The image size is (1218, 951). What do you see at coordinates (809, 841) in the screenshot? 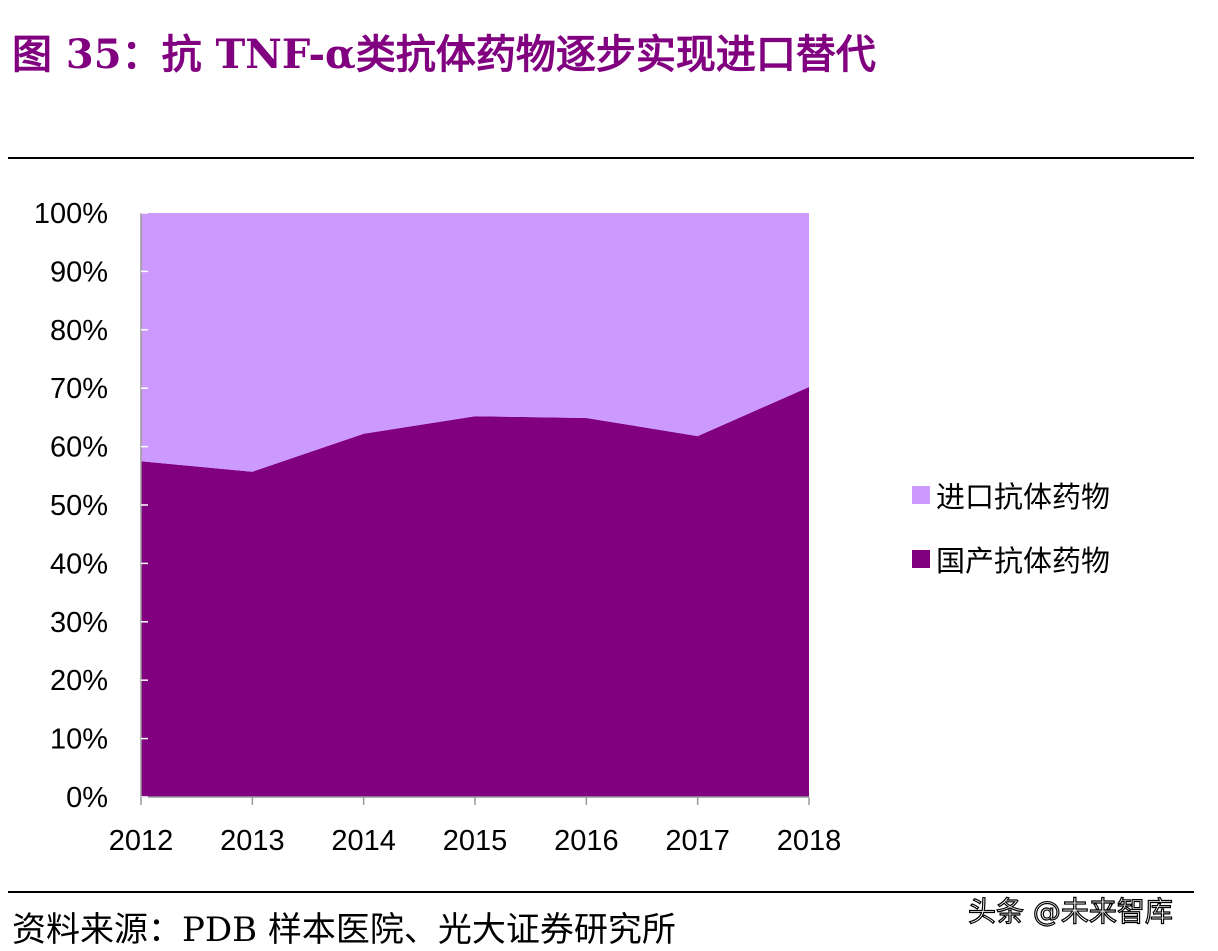
I see `x-tick-label: 2018` at bounding box center [809, 841].